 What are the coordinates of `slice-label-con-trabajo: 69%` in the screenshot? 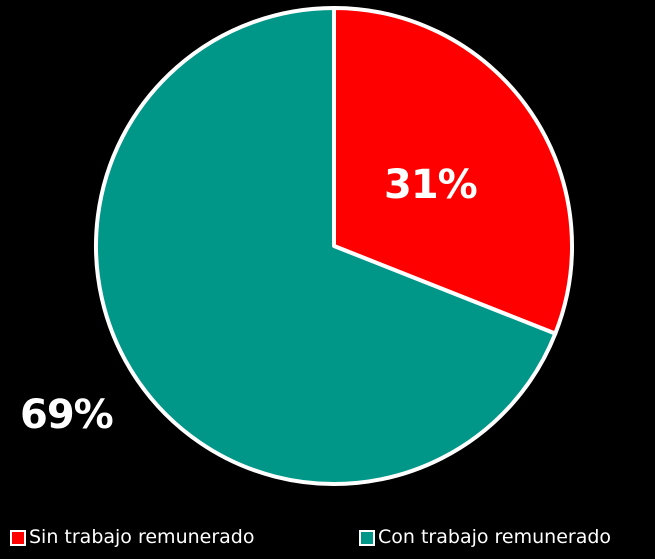 It's located at (67, 415).